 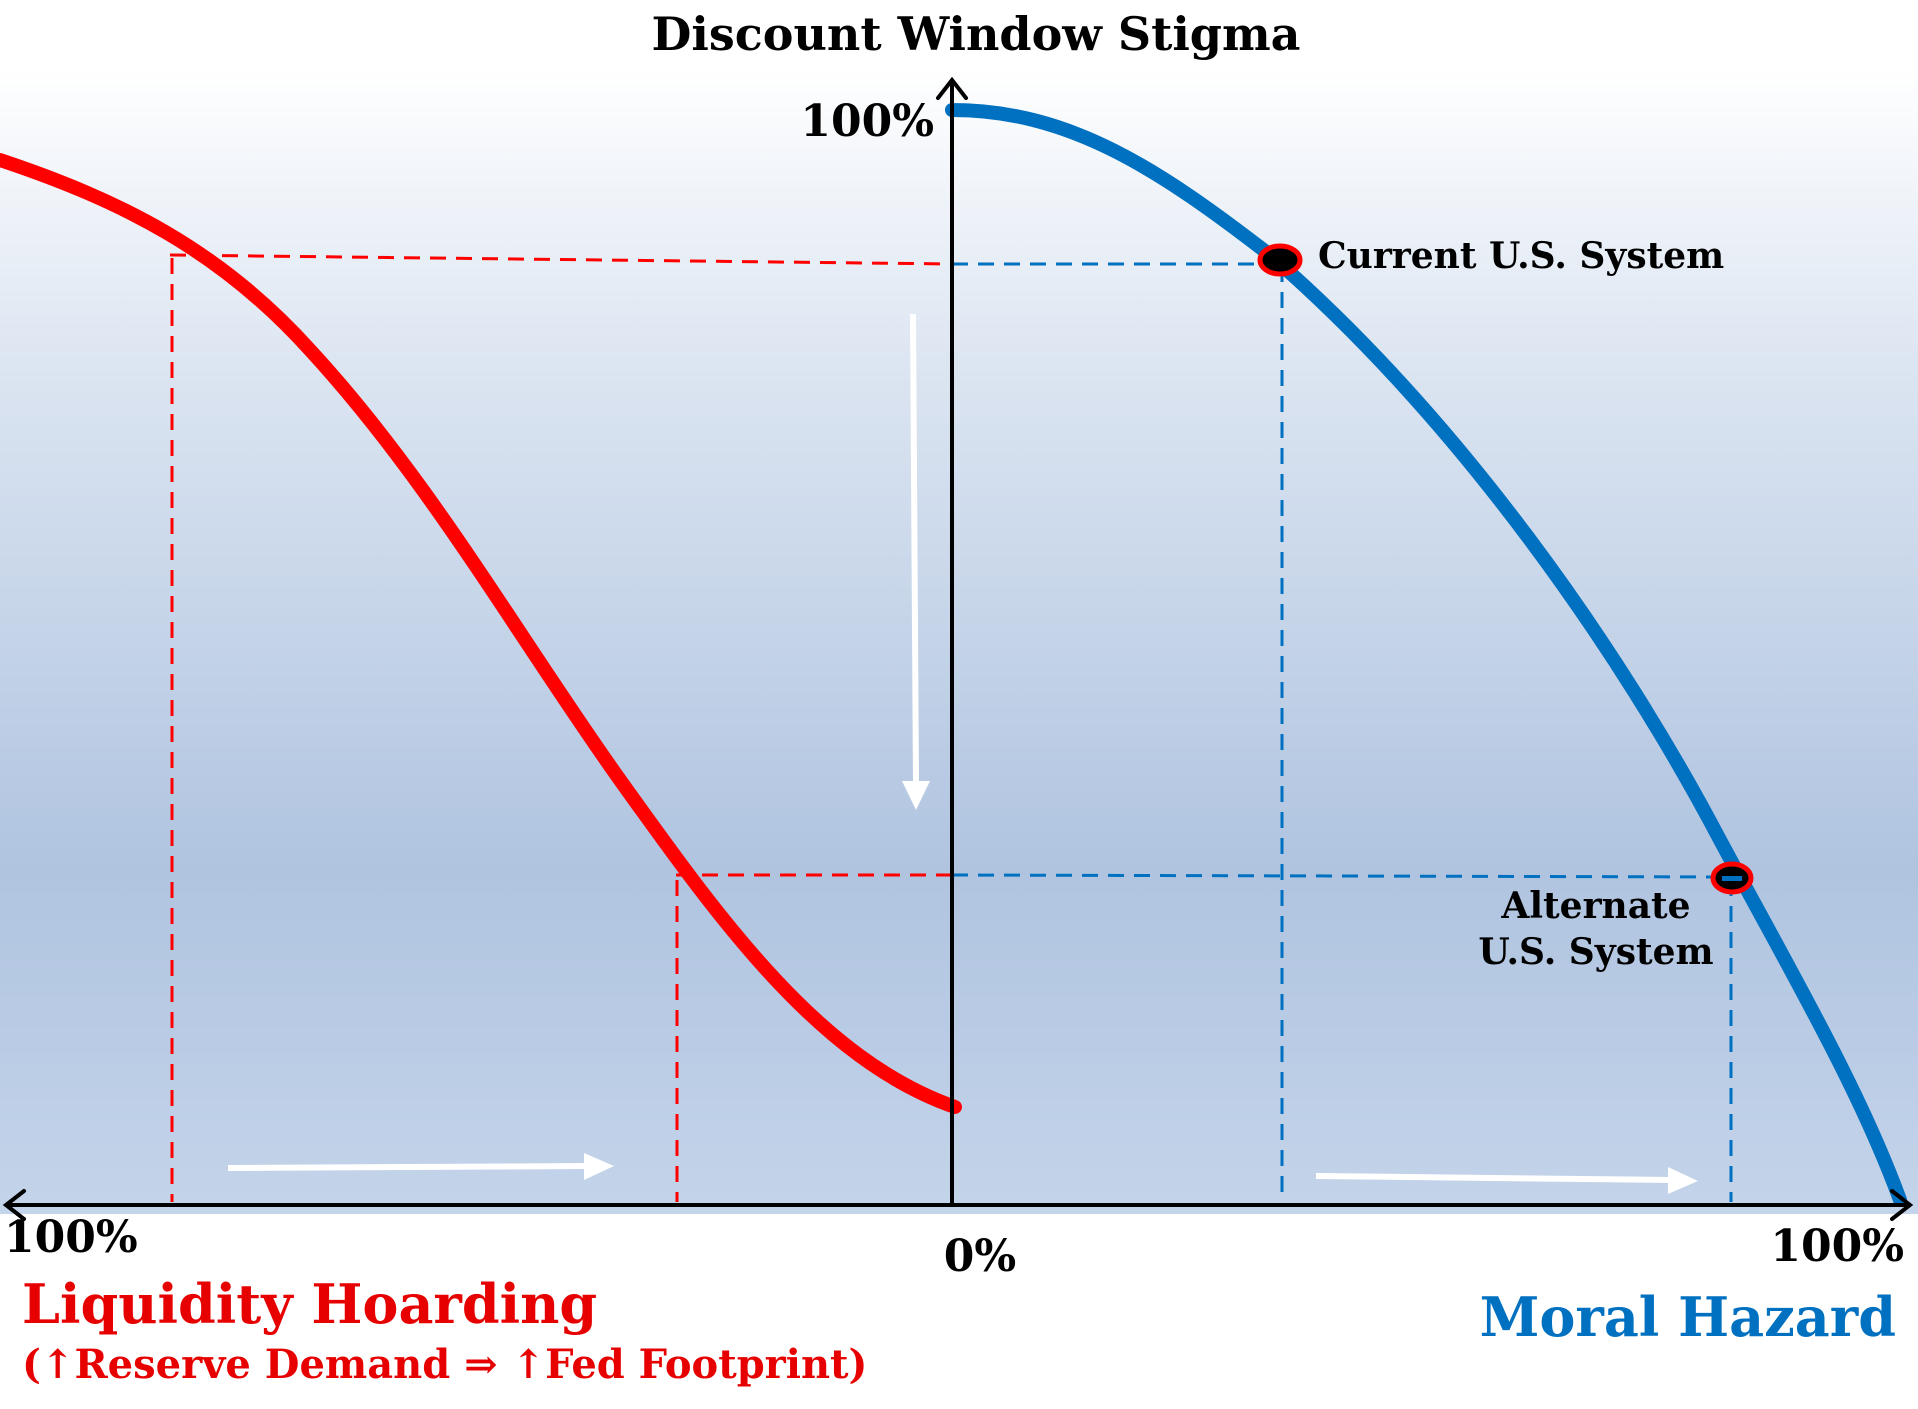 What do you see at coordinates (1902, 1205) in the screenshot?
I see `horizontal-axis-right-arrowhead` at bounding box center [1902, 1205].